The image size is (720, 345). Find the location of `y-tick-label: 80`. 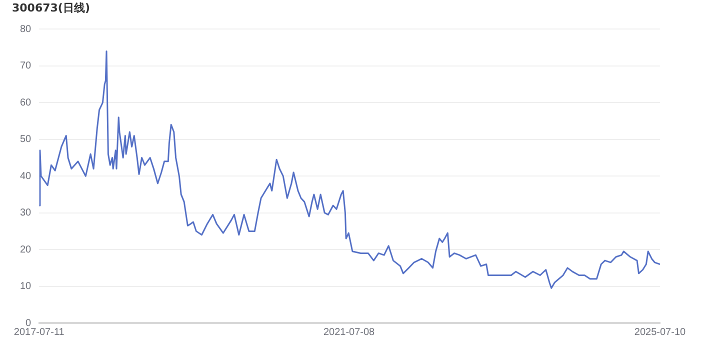

y-tick-label: 80 is located at coordinates (26, 29).